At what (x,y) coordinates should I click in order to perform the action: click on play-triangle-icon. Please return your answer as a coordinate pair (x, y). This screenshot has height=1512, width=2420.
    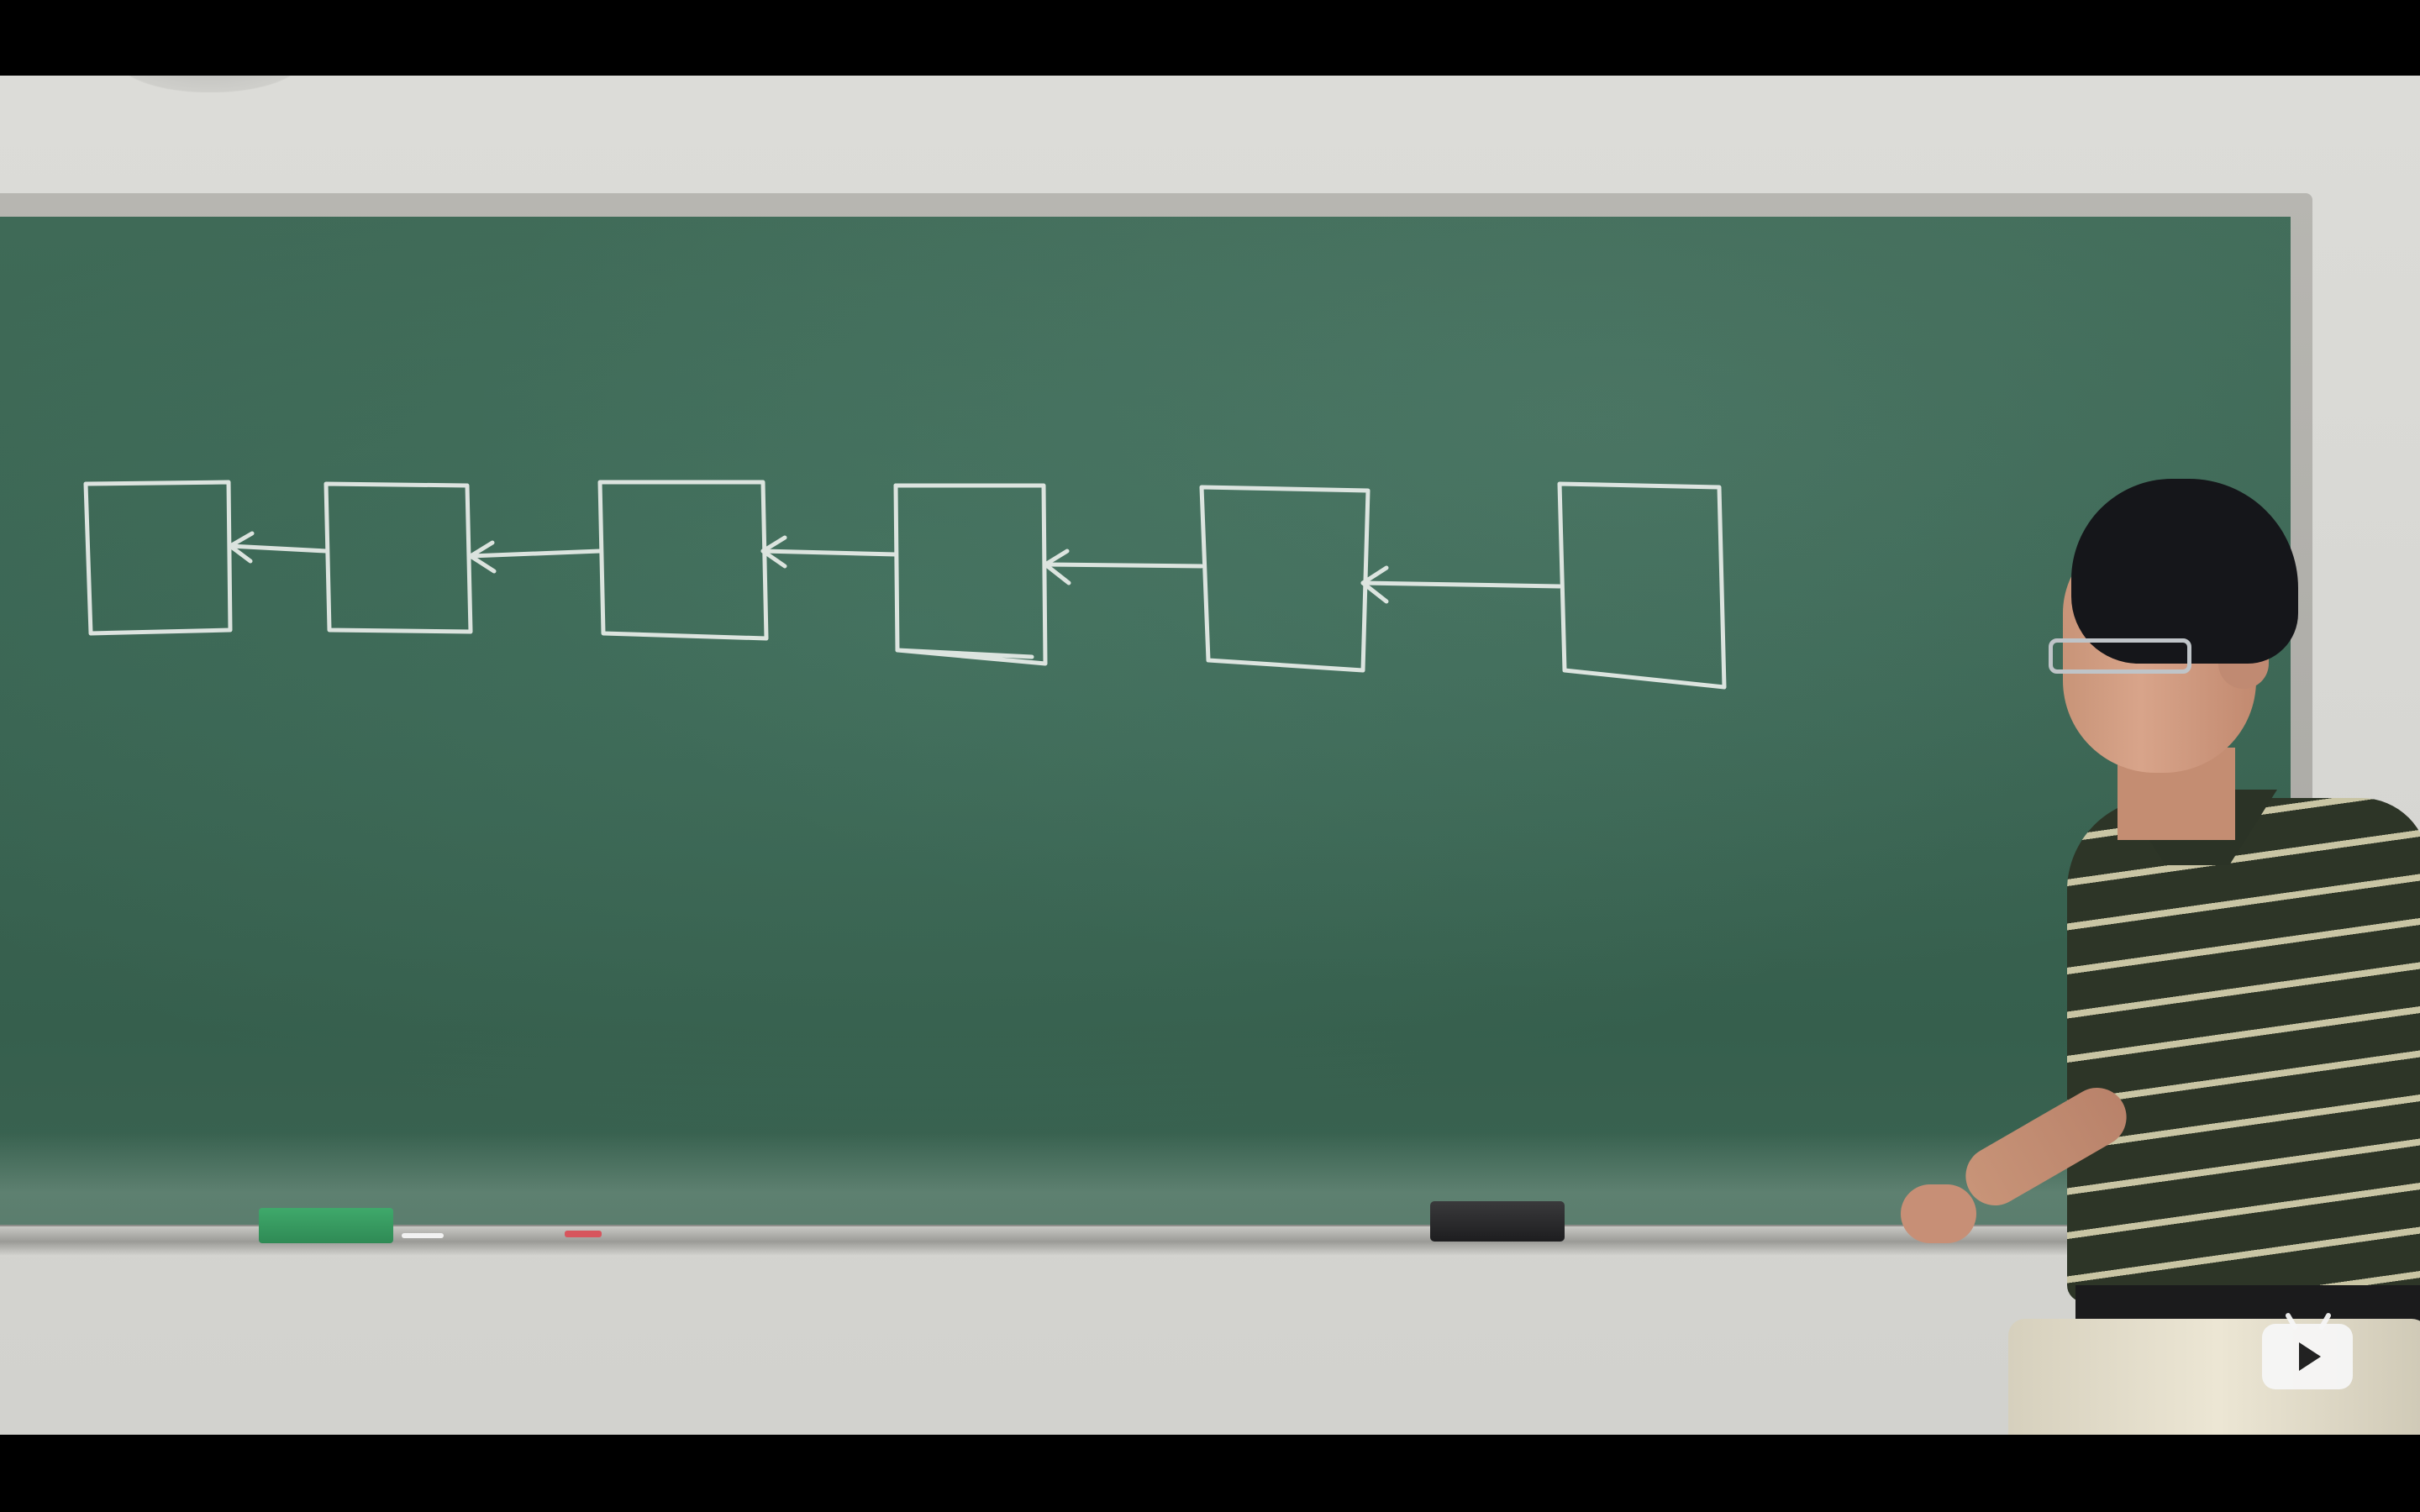
    Looking at the image, I should click on (2310, 1356).